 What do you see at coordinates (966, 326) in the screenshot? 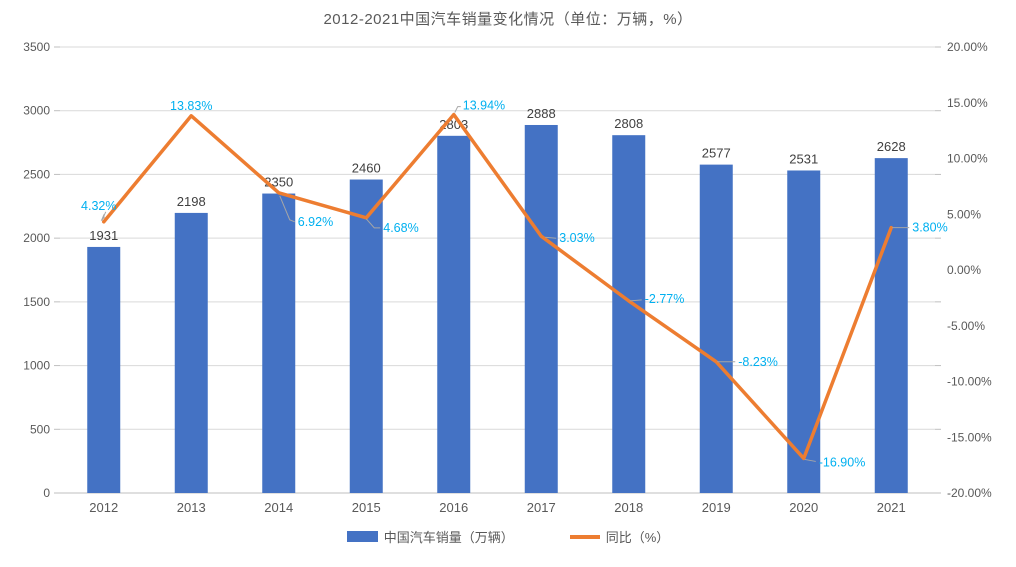
I see `right-axis-label: -5.00%` at bounding box center [966, 326].